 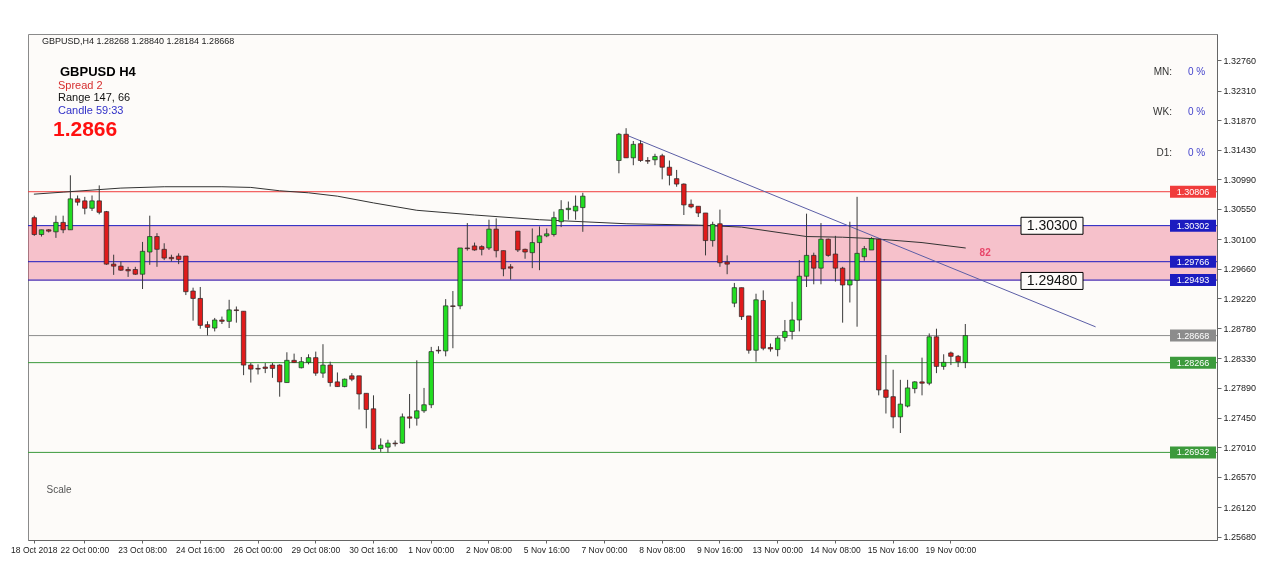 I want to click on y-tick-label: 1.32310, so click(x=1240, y=91).